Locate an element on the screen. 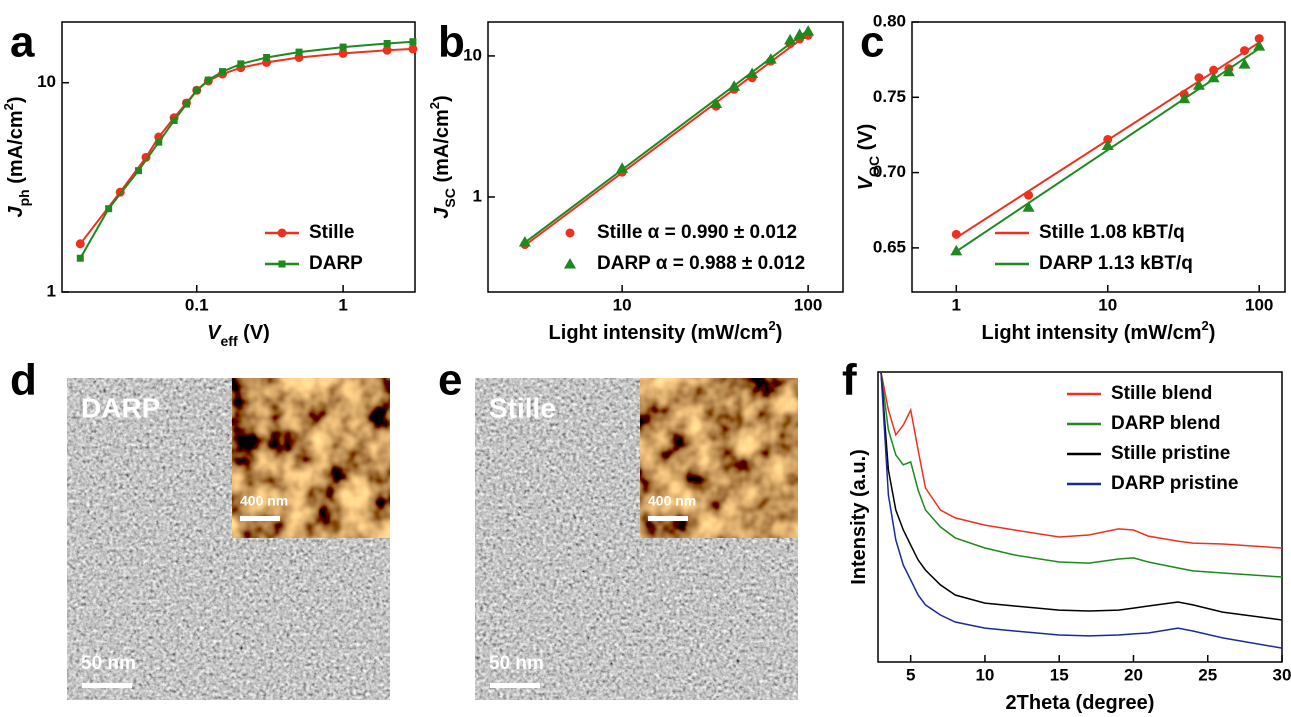 The height and width of the screenshot is (717, 1291). axis-label: Jph (mA/cm2) is located at coordinates (16, 156).